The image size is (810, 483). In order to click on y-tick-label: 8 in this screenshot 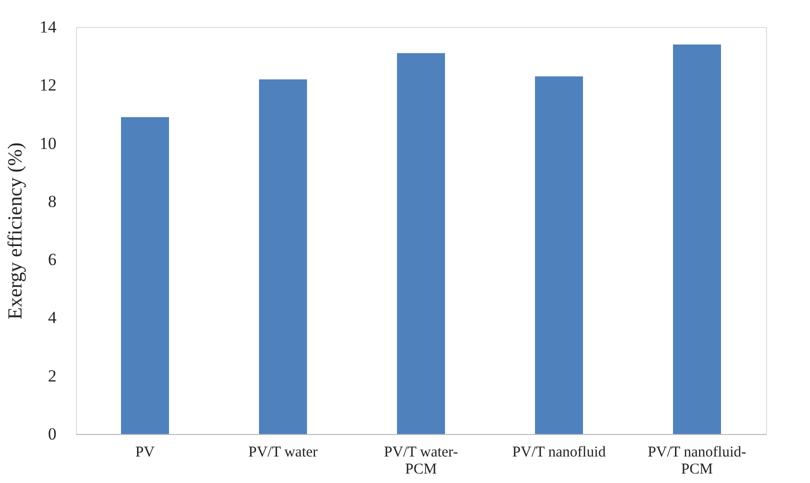, I will do `click(52, 201)`.